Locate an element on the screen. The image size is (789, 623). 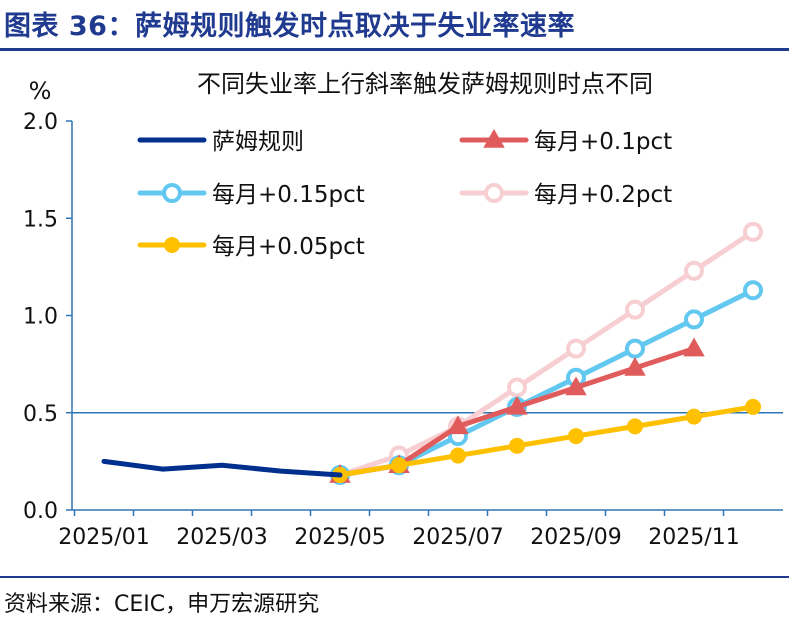
y-tick-label: 0.5 is located at coordinates (40, 414).